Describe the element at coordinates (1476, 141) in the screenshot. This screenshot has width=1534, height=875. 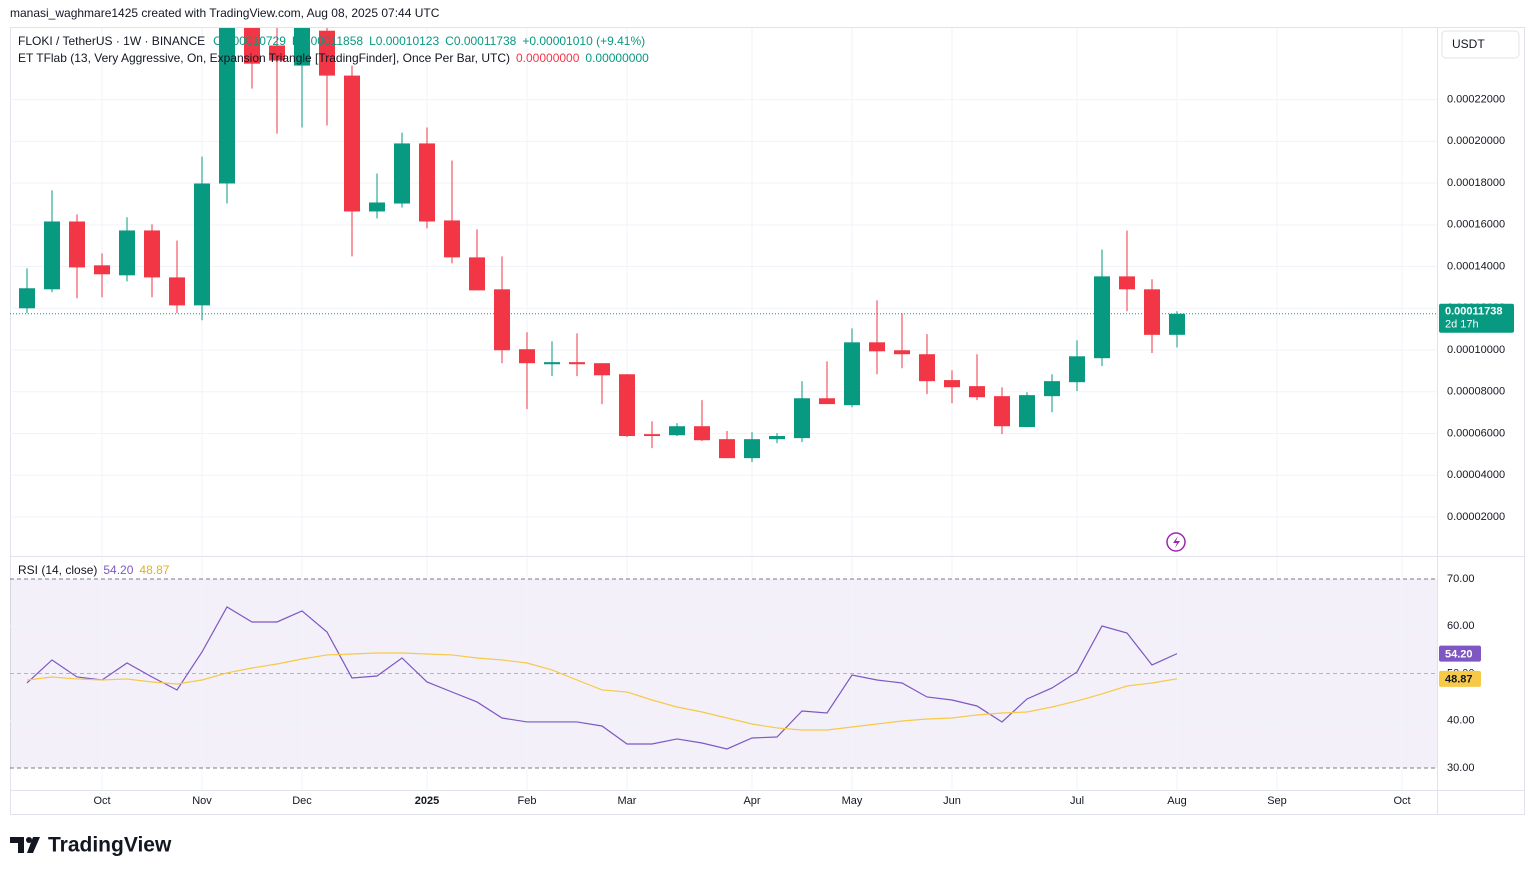
I see `y-tick-label: 0.00020000` at that location.